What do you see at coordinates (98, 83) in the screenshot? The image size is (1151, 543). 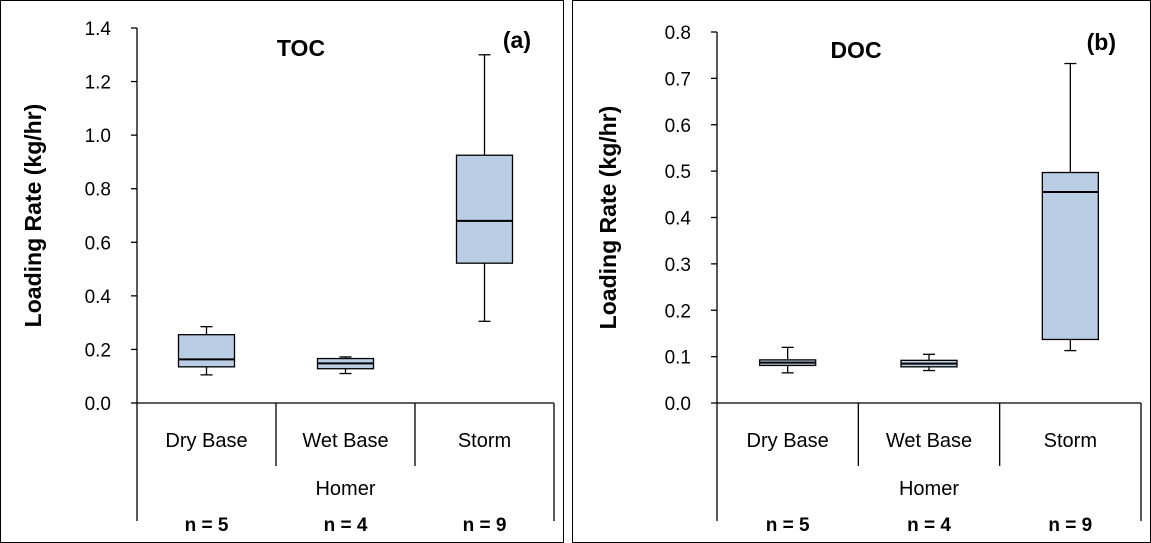 I see `y-tick-label: 1.2` at bounding box center [98, 83].